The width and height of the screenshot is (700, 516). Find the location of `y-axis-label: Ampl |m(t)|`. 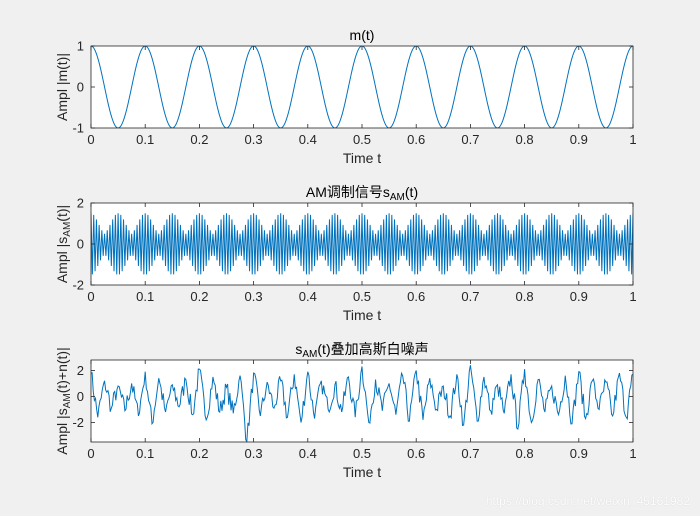

y-axis-label: Ampl |m(t)| is located at coordinates (62, 87).